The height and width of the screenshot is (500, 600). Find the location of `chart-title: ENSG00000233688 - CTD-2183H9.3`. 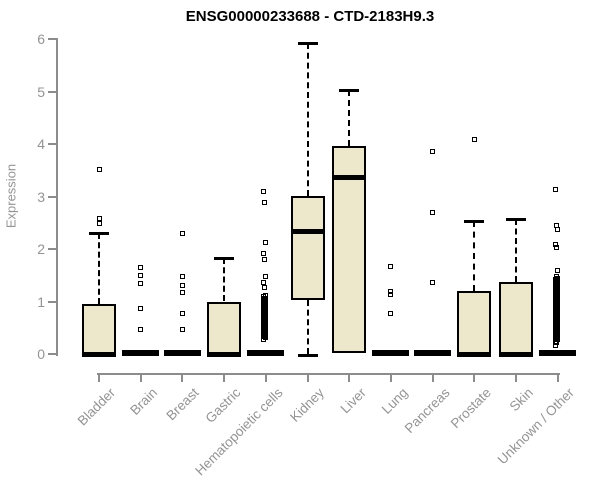

chart-title: ENSG00000233688 - CTD-2183H9.3 is located at coordinates (310, 16).